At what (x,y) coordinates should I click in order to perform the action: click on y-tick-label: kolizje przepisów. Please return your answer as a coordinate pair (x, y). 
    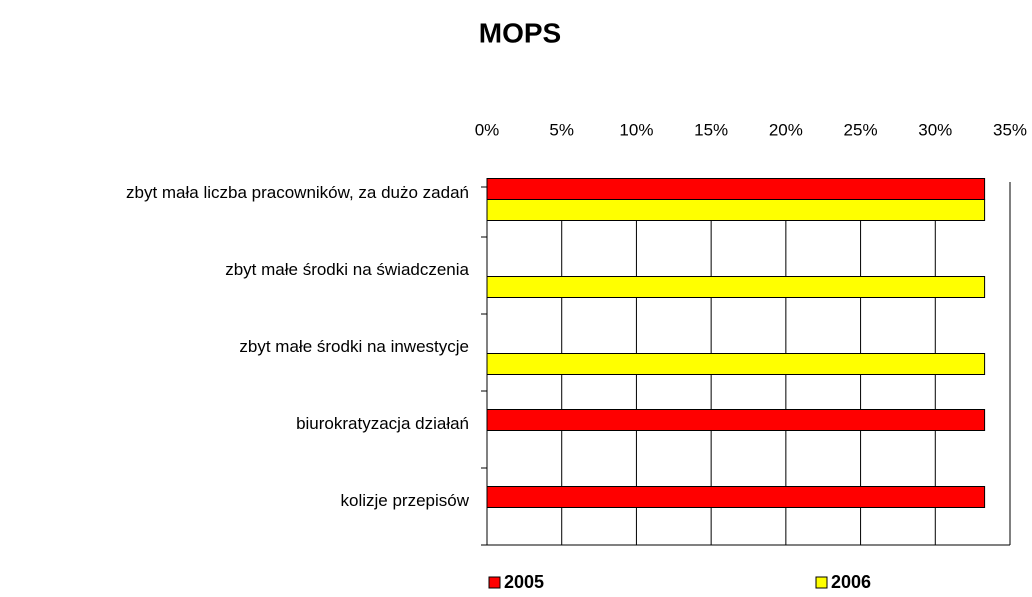
    Looking at the image, I should click on (405, 500).